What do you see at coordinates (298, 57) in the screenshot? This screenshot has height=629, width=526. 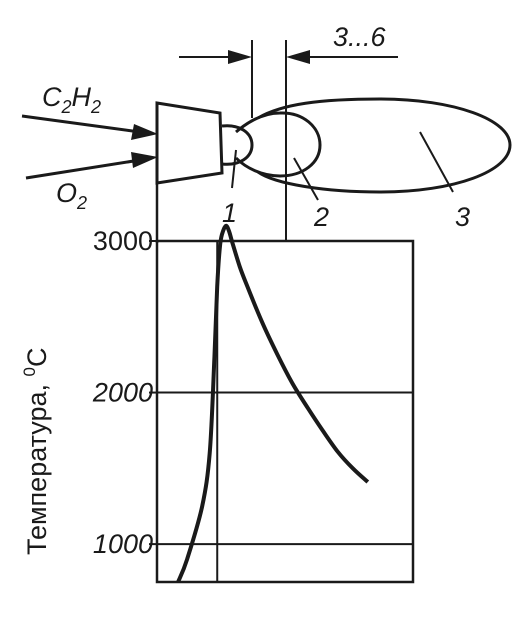 I see `dimension-arrowhead-right` at bounding box center [298, 57].